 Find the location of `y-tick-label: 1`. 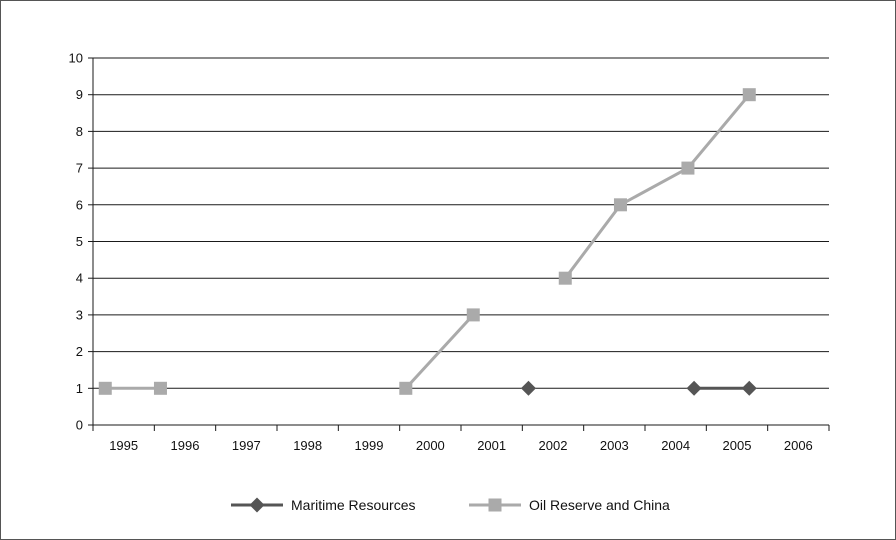

y-tick-label: 1 is located at coordinates (79, 388).